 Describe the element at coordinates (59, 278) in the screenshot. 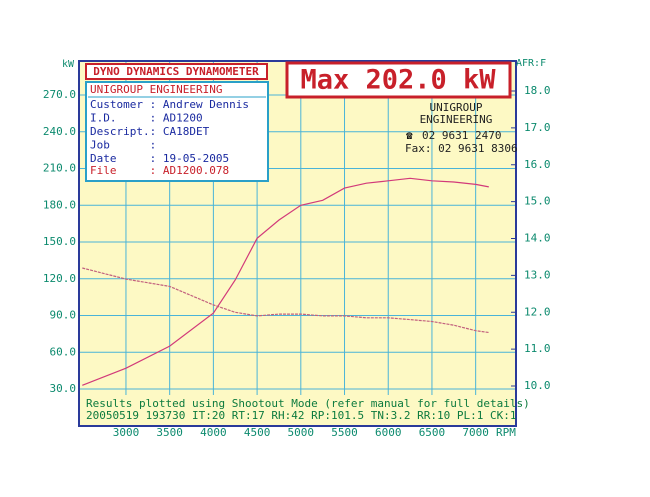

I see `y-tick-label: 120.0` at that location.